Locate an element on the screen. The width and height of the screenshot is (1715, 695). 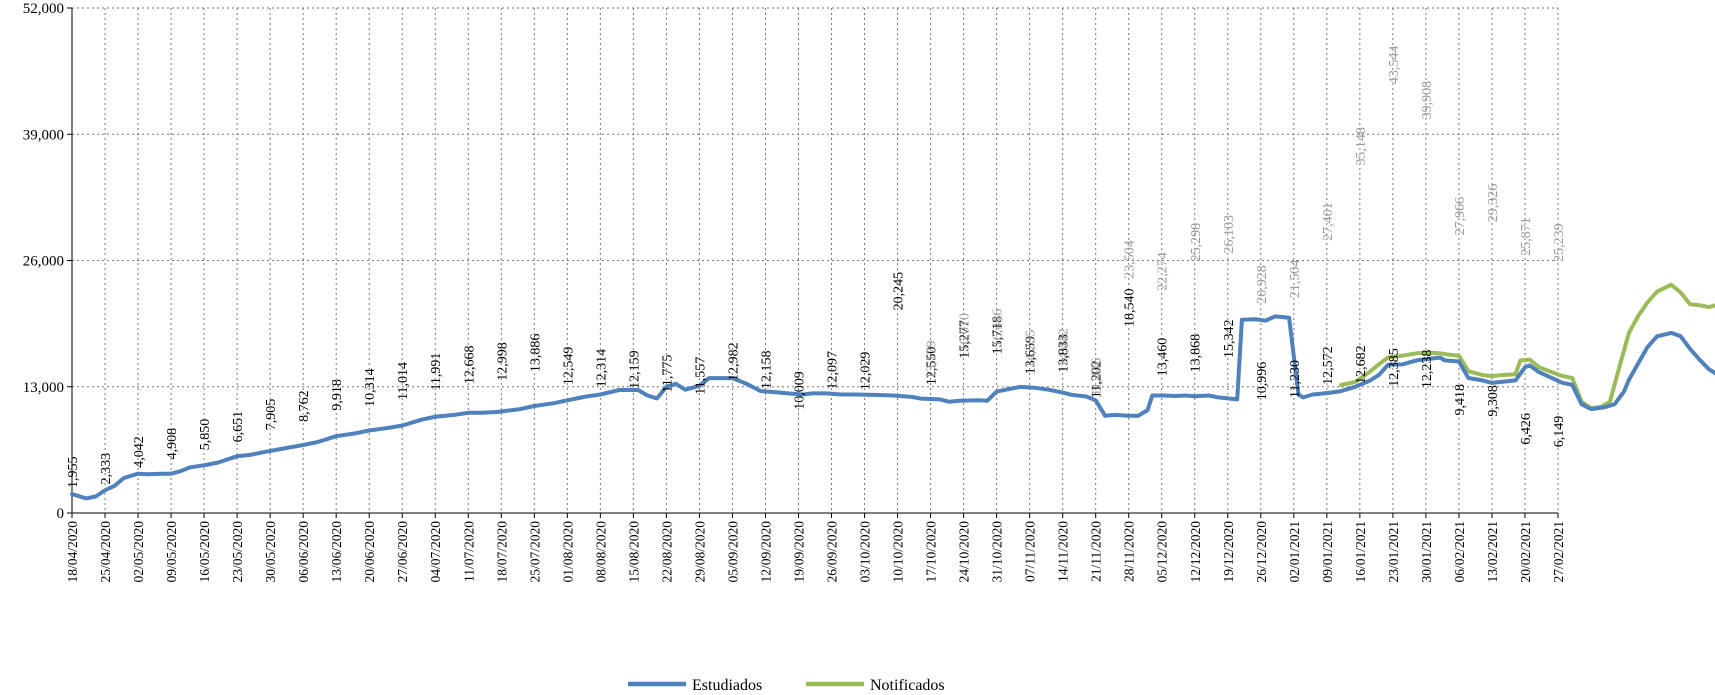
data-label-estudiados: 11,775 is located at coordinates (667, 374).